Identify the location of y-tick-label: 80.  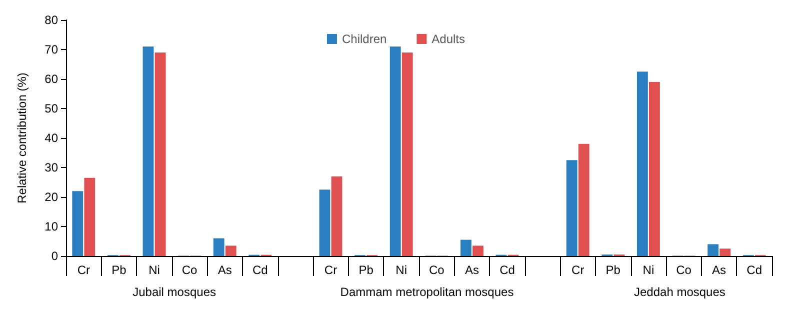
(51, 20).